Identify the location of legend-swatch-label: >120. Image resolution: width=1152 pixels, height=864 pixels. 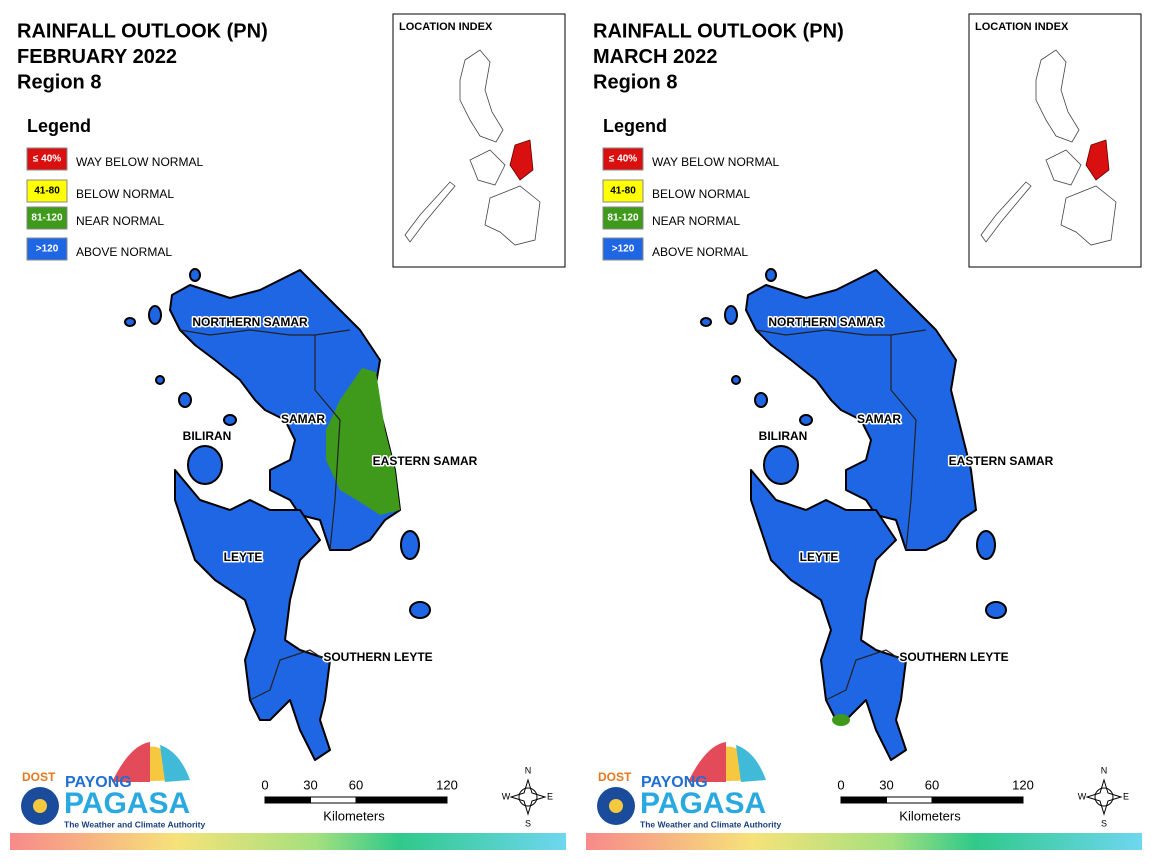
(47, 249).